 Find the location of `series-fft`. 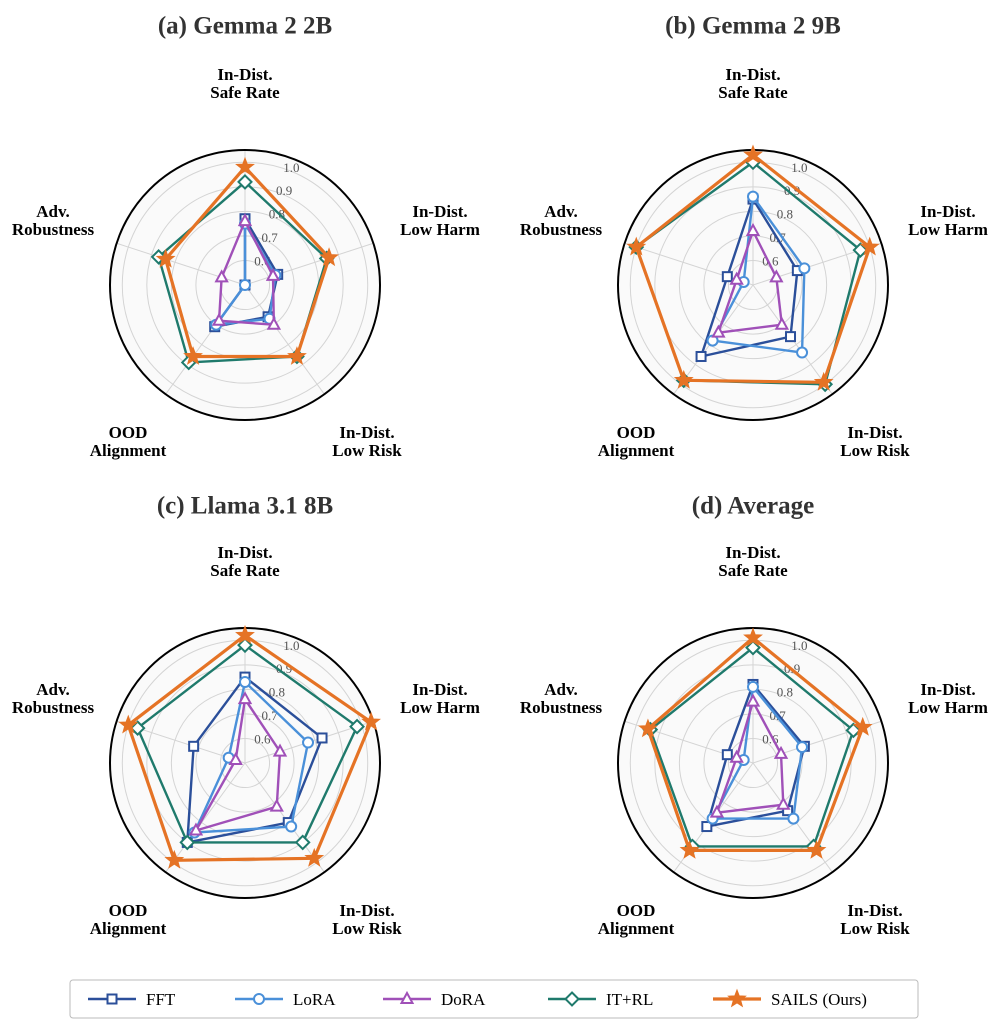

series-fft is located at coordinates (749, 277).